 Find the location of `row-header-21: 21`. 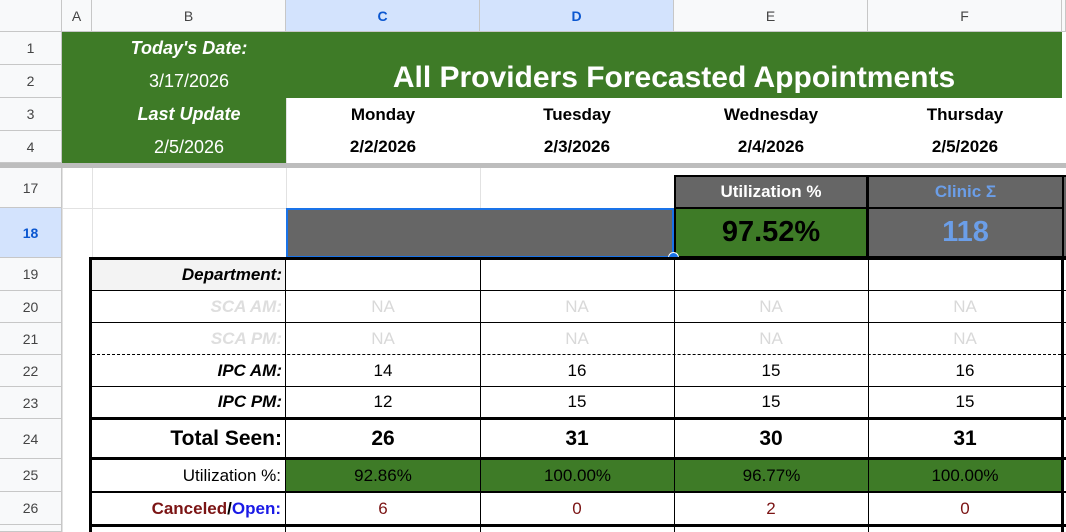

row-header-21: 21 is located at coordinates (31, 339).